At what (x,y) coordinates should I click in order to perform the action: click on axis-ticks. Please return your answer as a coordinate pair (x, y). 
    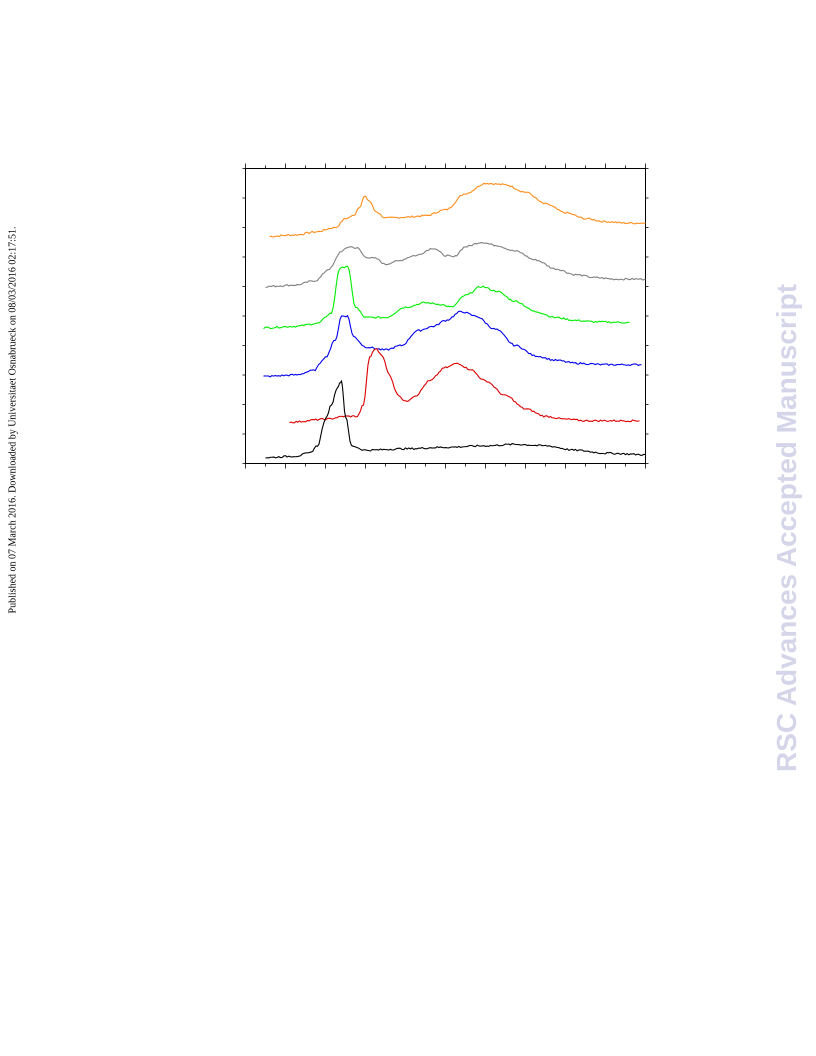
    Looking at the image, I should click on (445, 316).